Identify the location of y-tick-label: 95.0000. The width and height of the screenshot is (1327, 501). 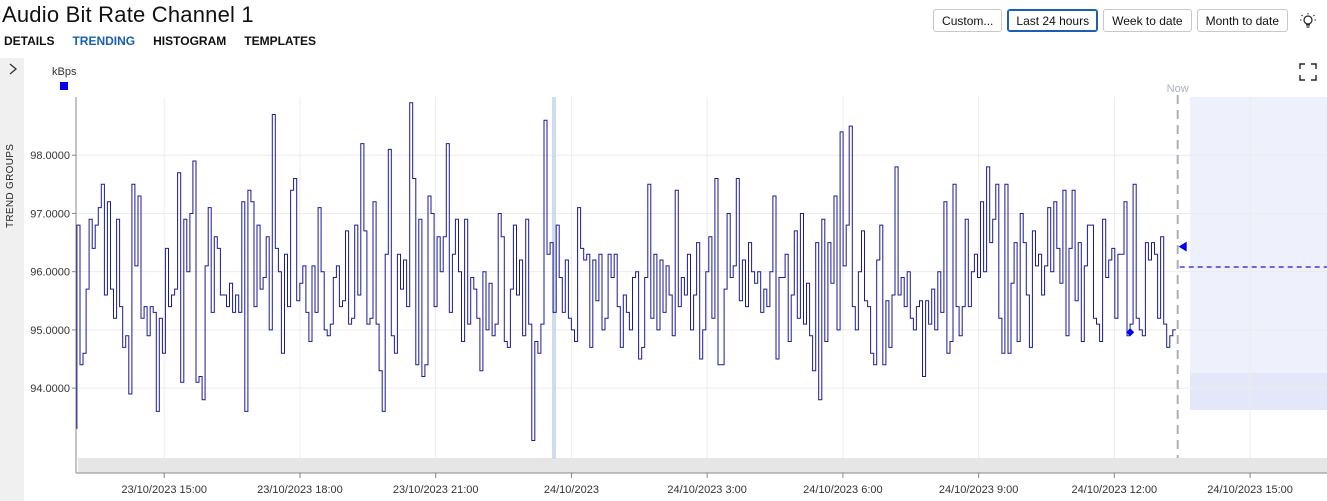
(50, 331).